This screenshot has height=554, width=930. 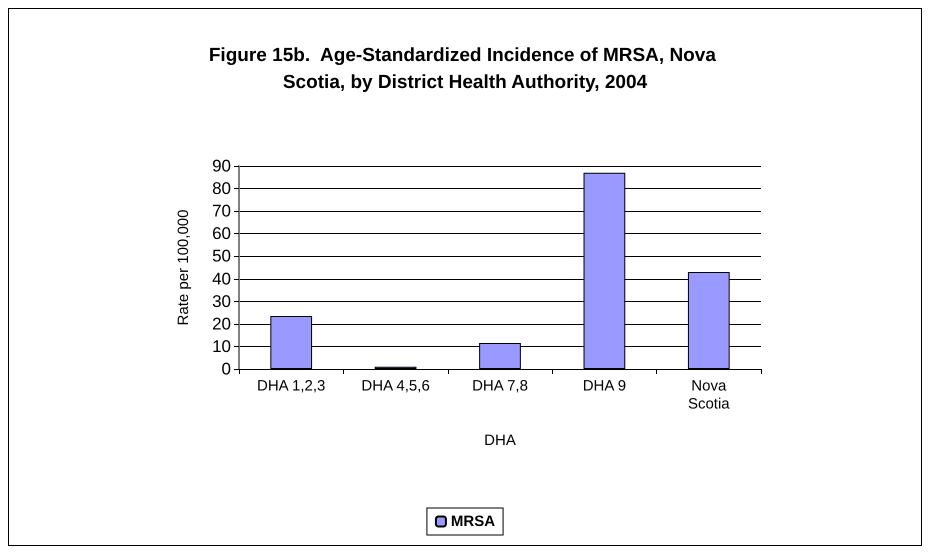 I want to click on y-tick-label: 0, so click(x=226, y=369).